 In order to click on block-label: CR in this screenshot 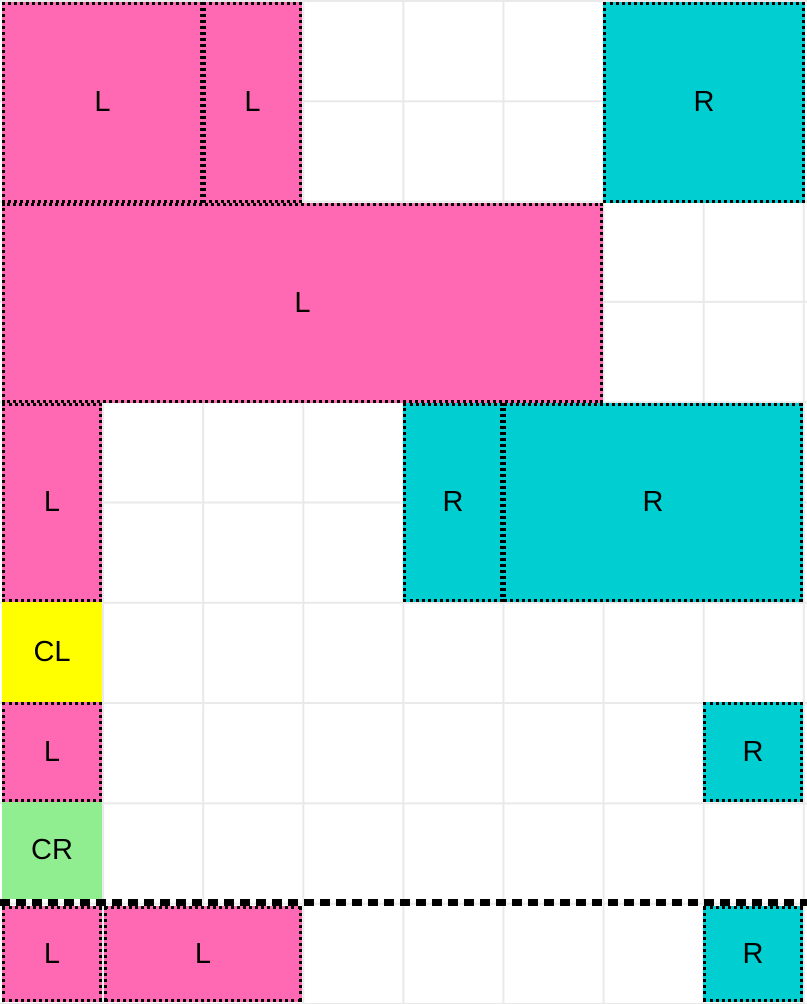, I will do `click(52, 850)`.